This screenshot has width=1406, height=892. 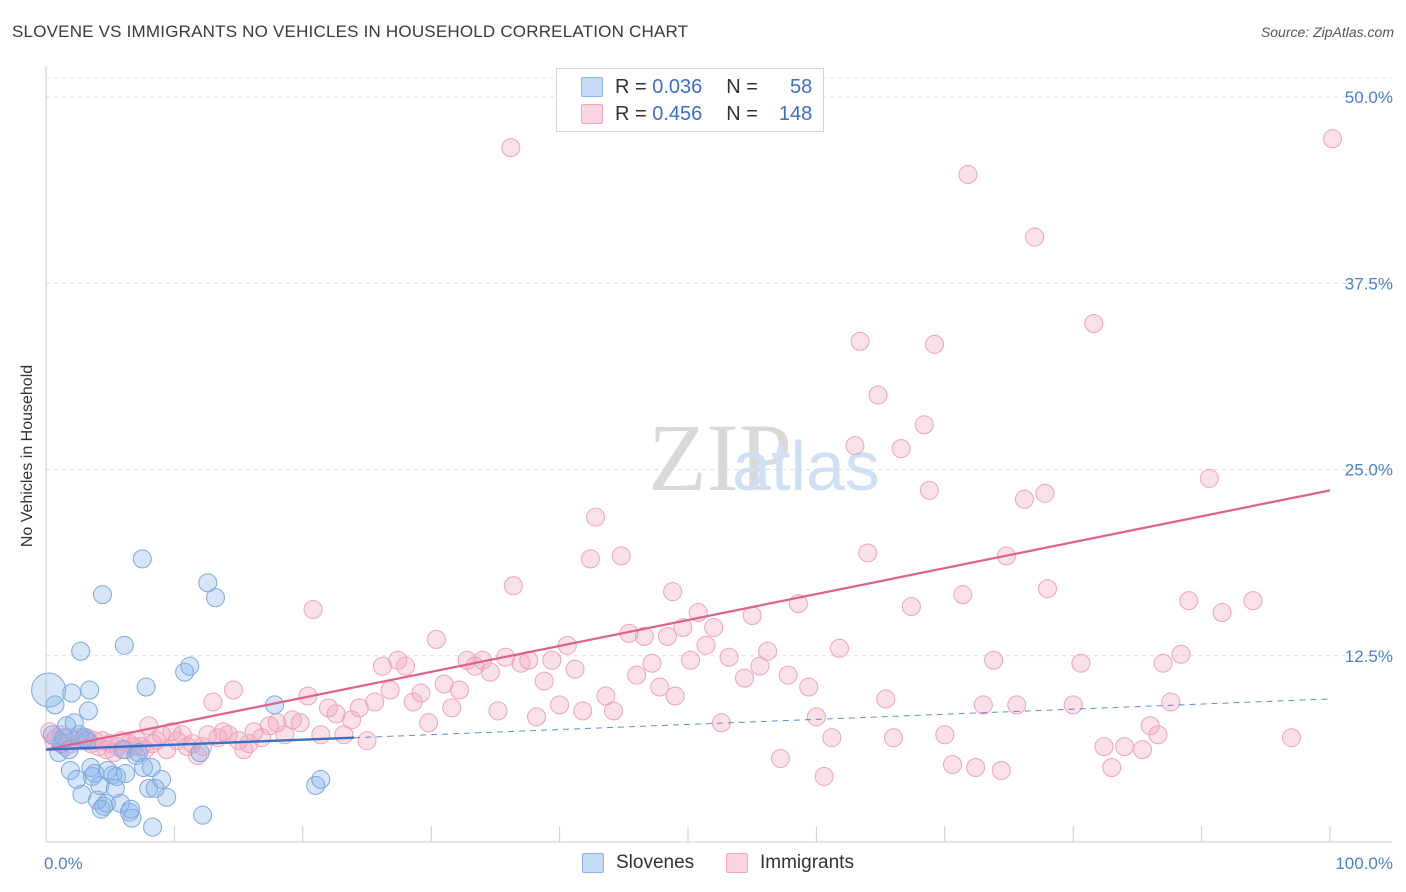 I want to click on legend-r-label: R =, so click(x=631, y=86).